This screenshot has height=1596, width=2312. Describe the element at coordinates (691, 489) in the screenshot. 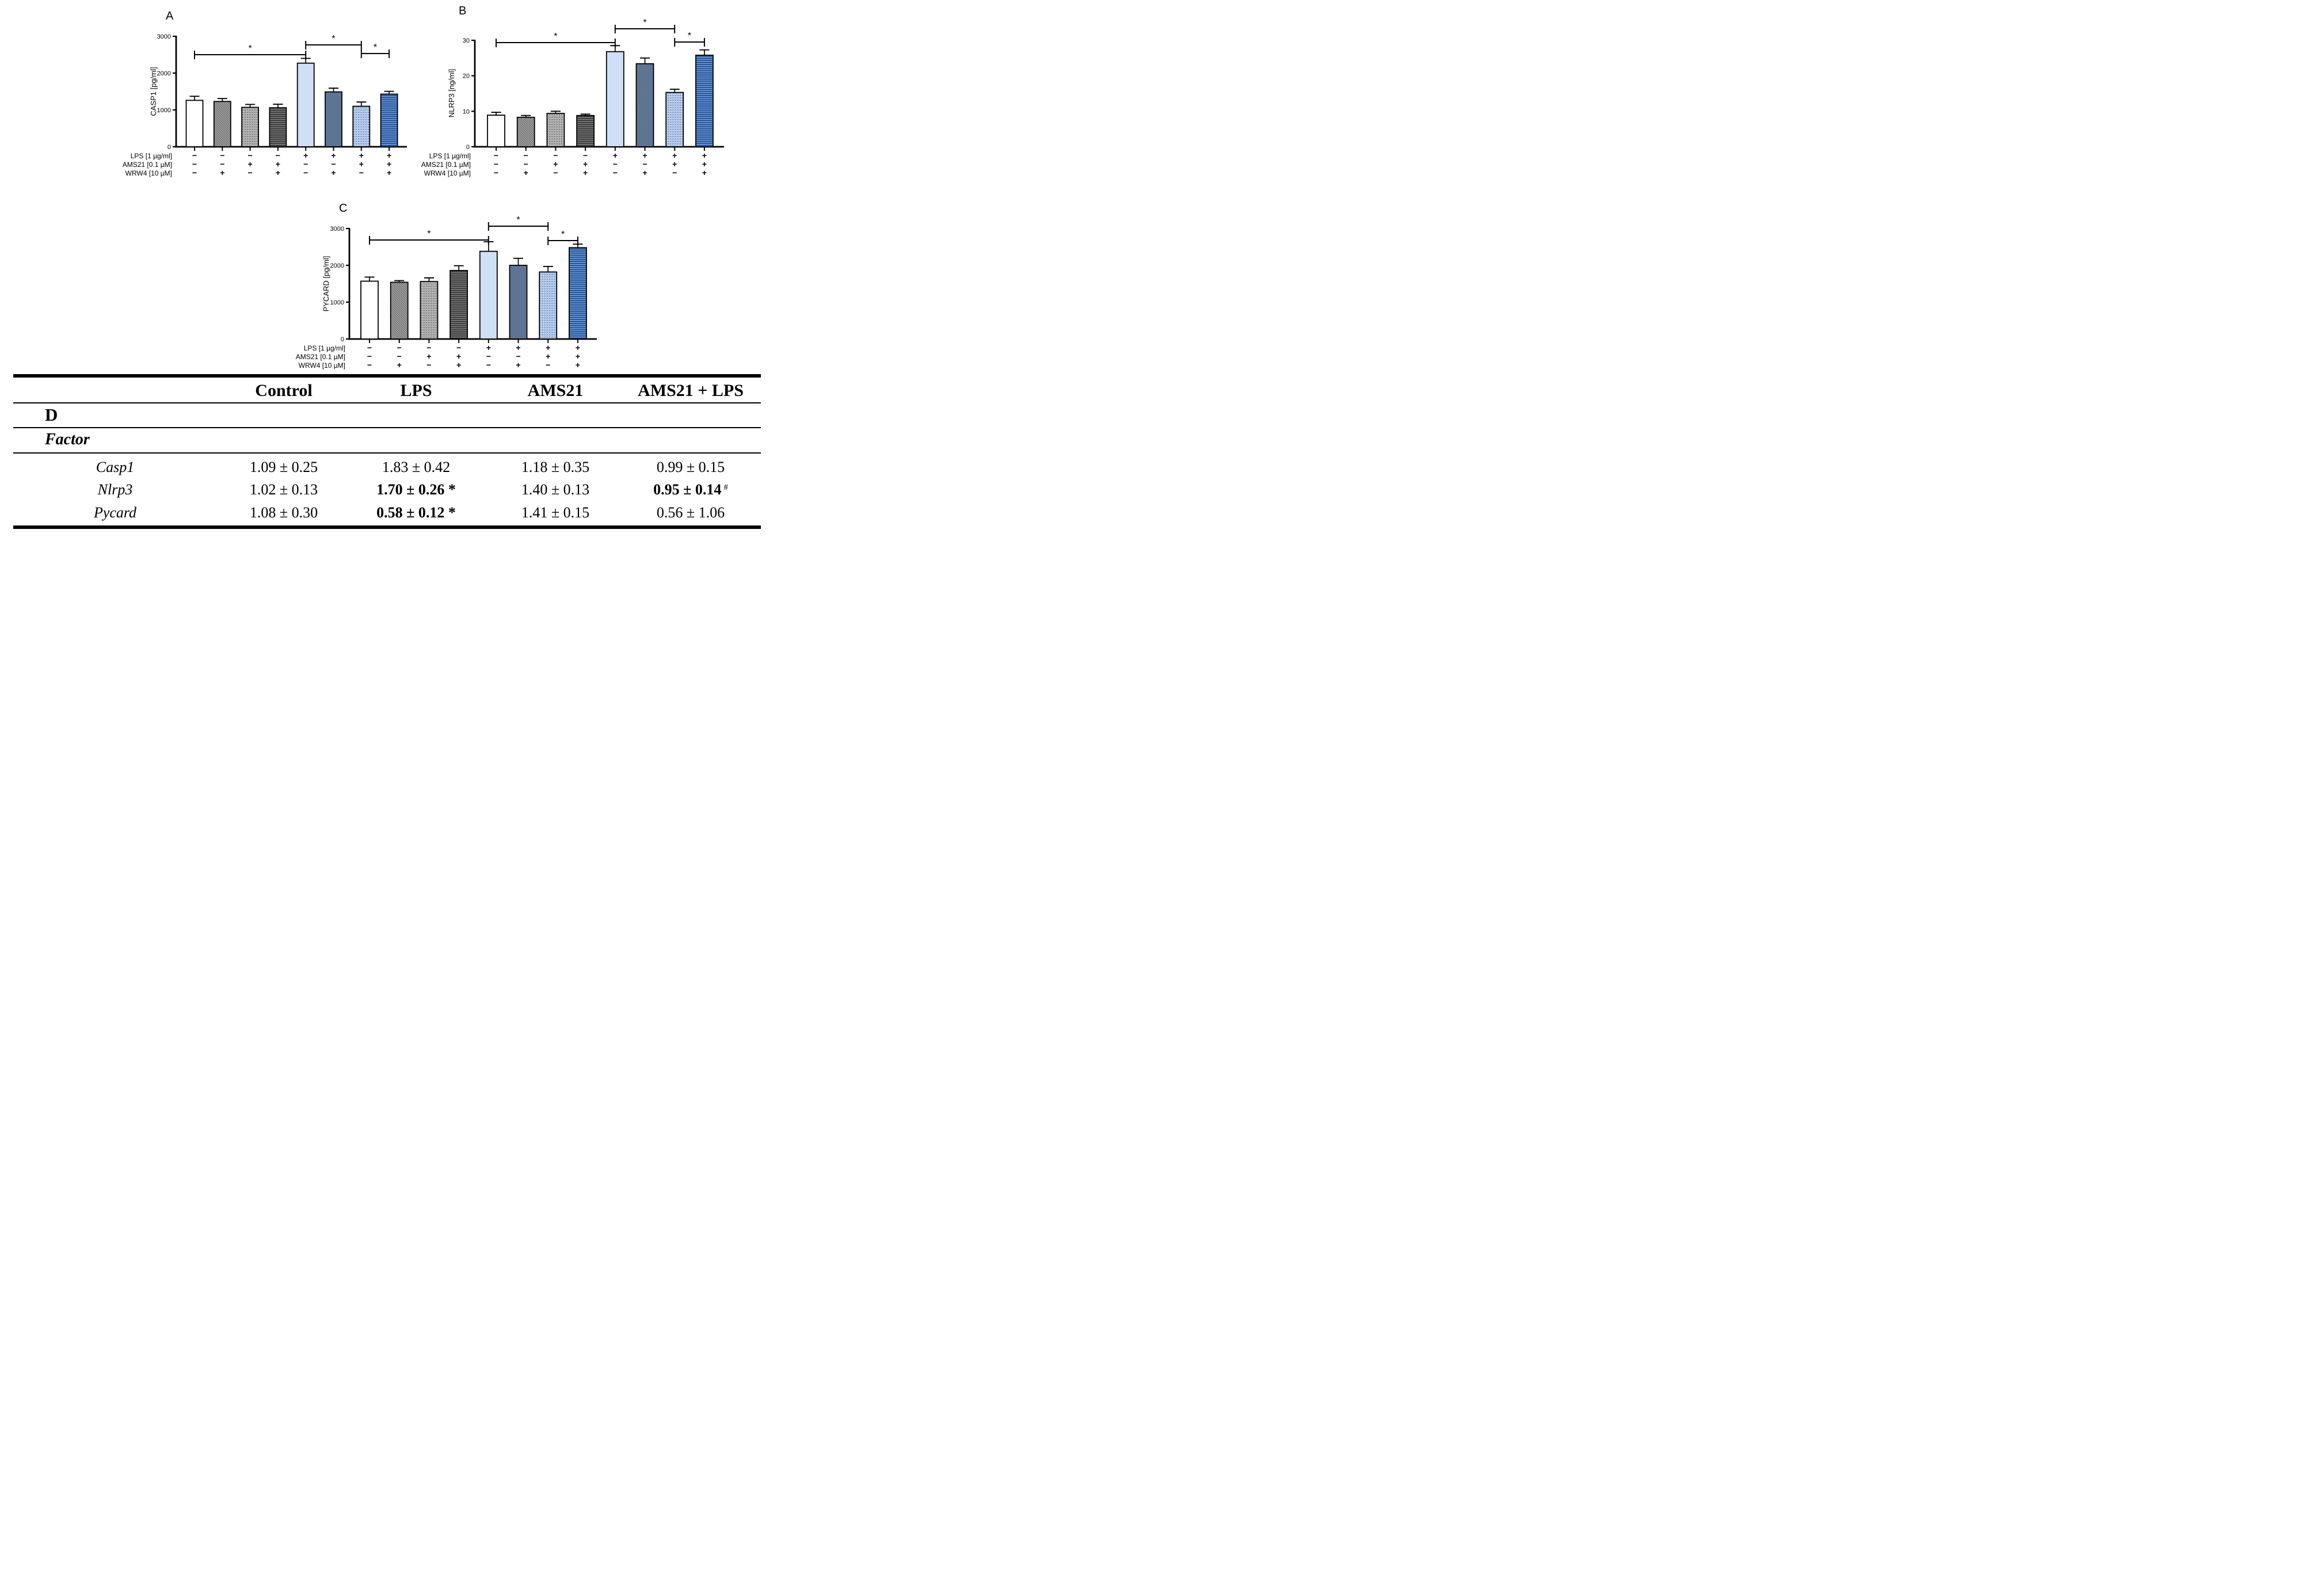

I see `nlrp3-ams21-lps: 0.95 ± 0.14 #` at that location.